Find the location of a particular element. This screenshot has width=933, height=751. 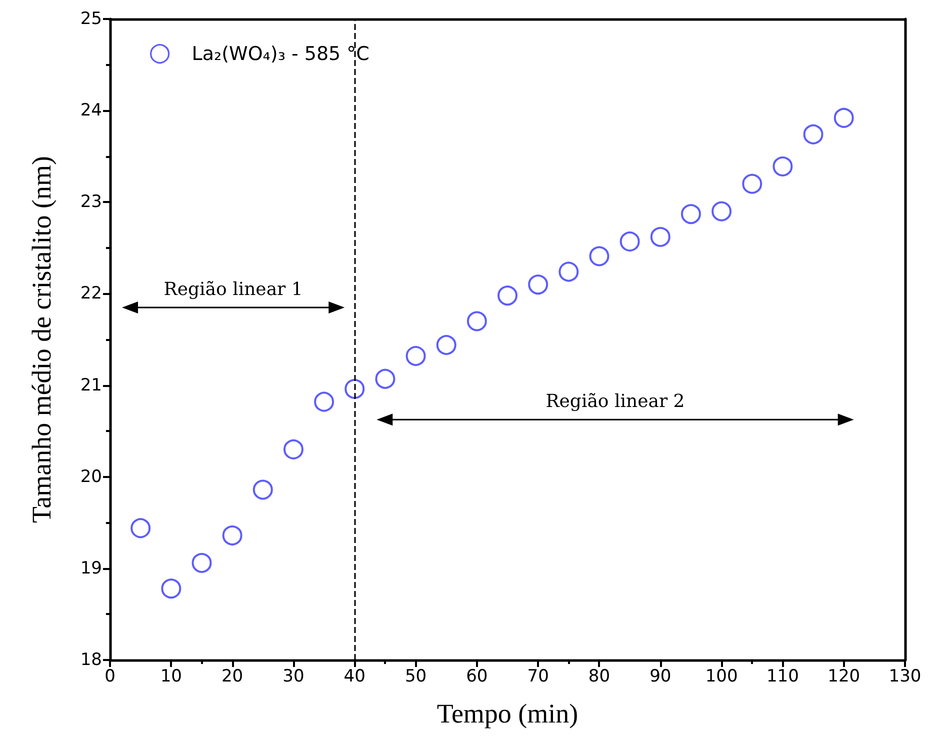

x-tick-label: 50 is located at coordinates (415, 676).